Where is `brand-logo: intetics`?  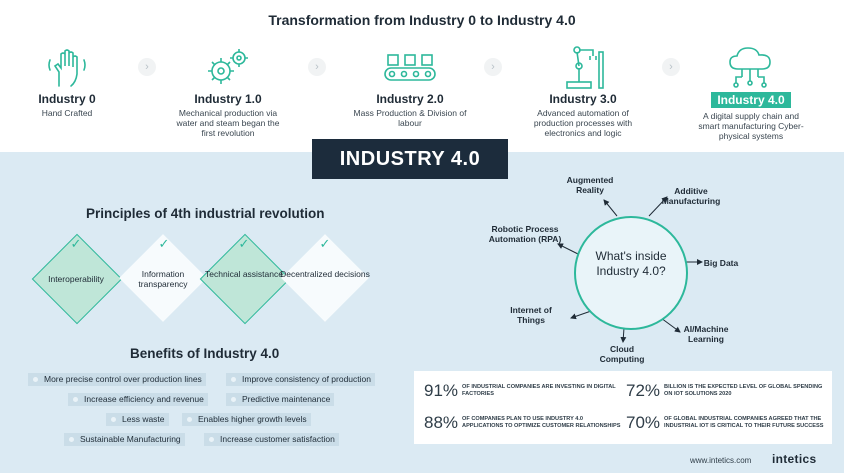 brand-logo: intetics is located at coordinates (794, 459).